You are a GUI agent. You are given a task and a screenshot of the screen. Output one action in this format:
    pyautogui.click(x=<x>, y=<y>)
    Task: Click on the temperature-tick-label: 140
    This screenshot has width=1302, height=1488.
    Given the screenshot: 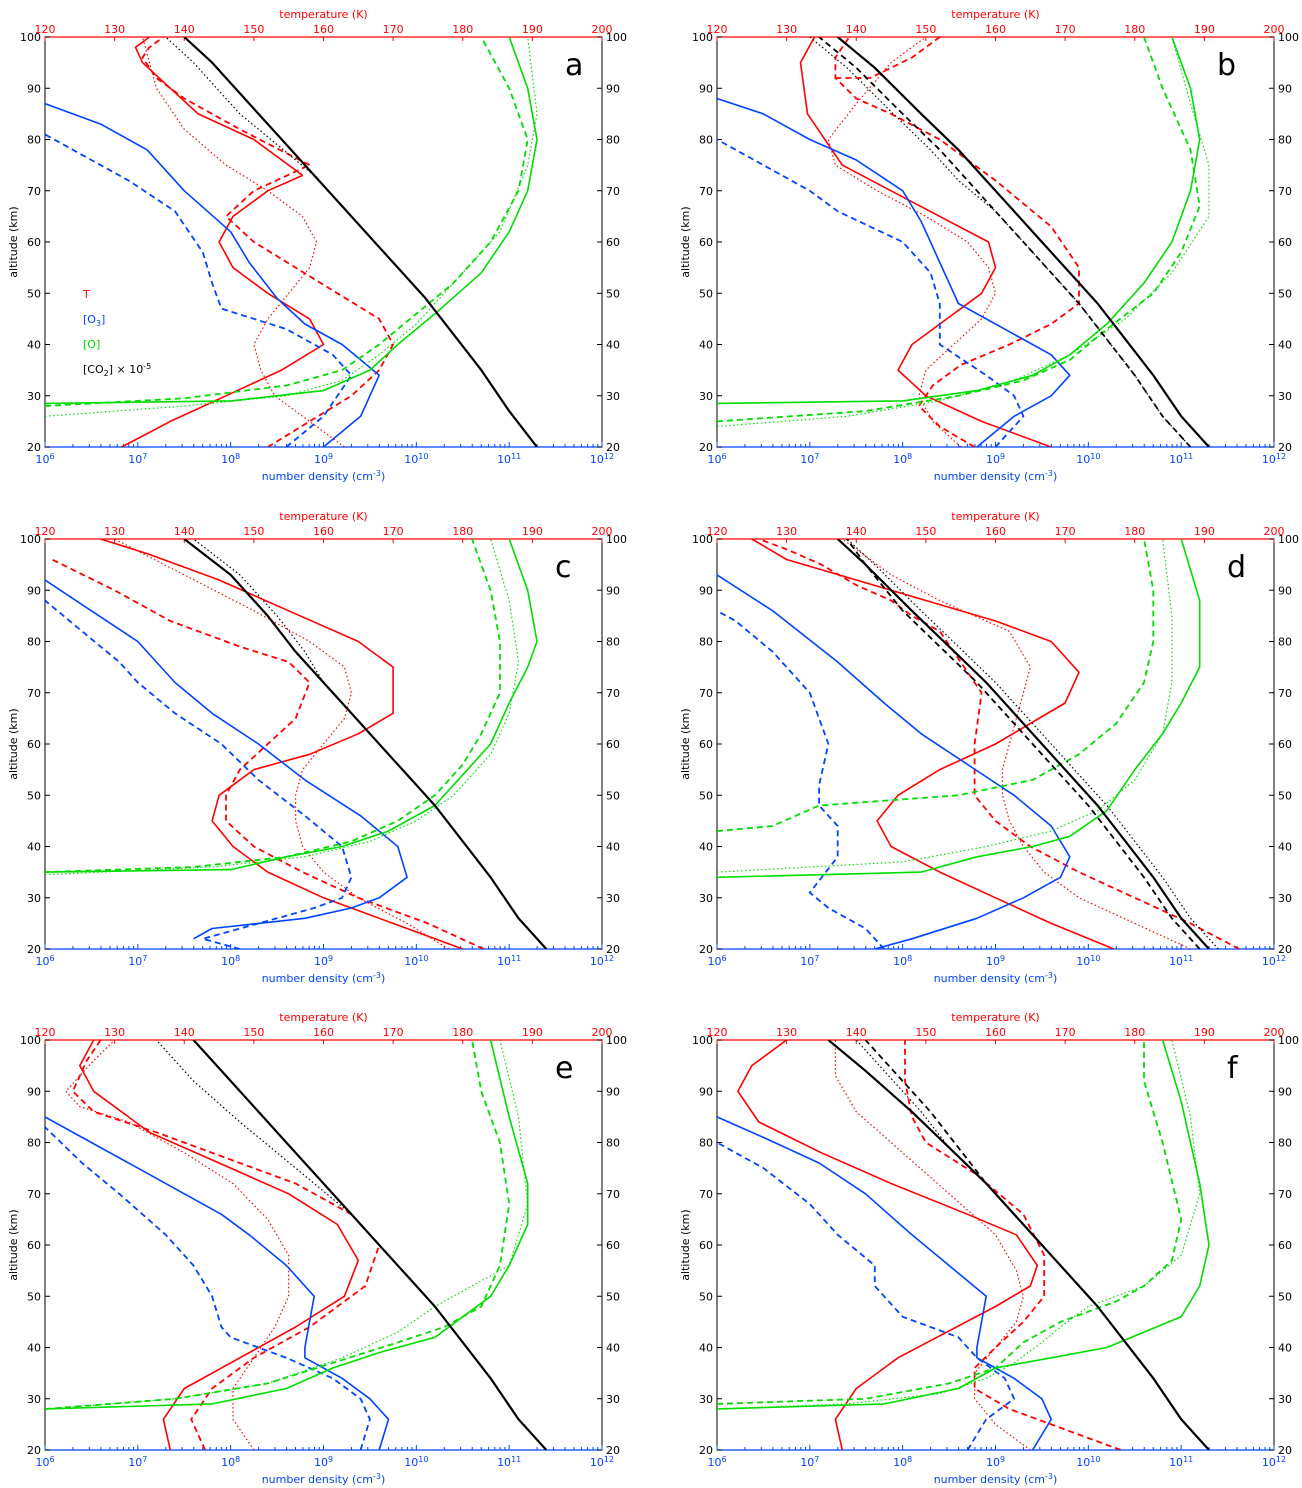 What is the action you would take?
    pyautogui.click(x=184, y=1032)
    